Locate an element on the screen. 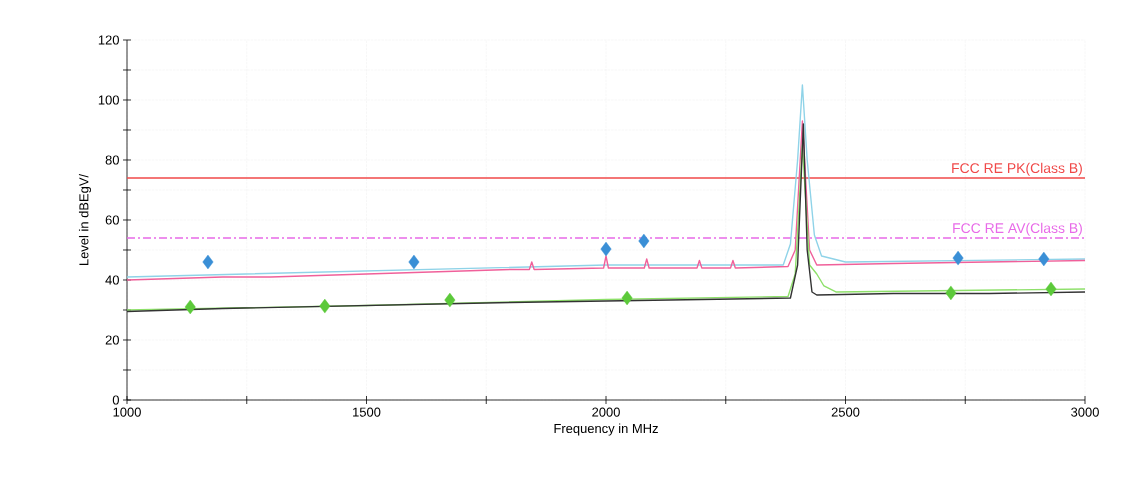  y-axis-title: Level in dBEgV/ is located at coordinates (85, 219).